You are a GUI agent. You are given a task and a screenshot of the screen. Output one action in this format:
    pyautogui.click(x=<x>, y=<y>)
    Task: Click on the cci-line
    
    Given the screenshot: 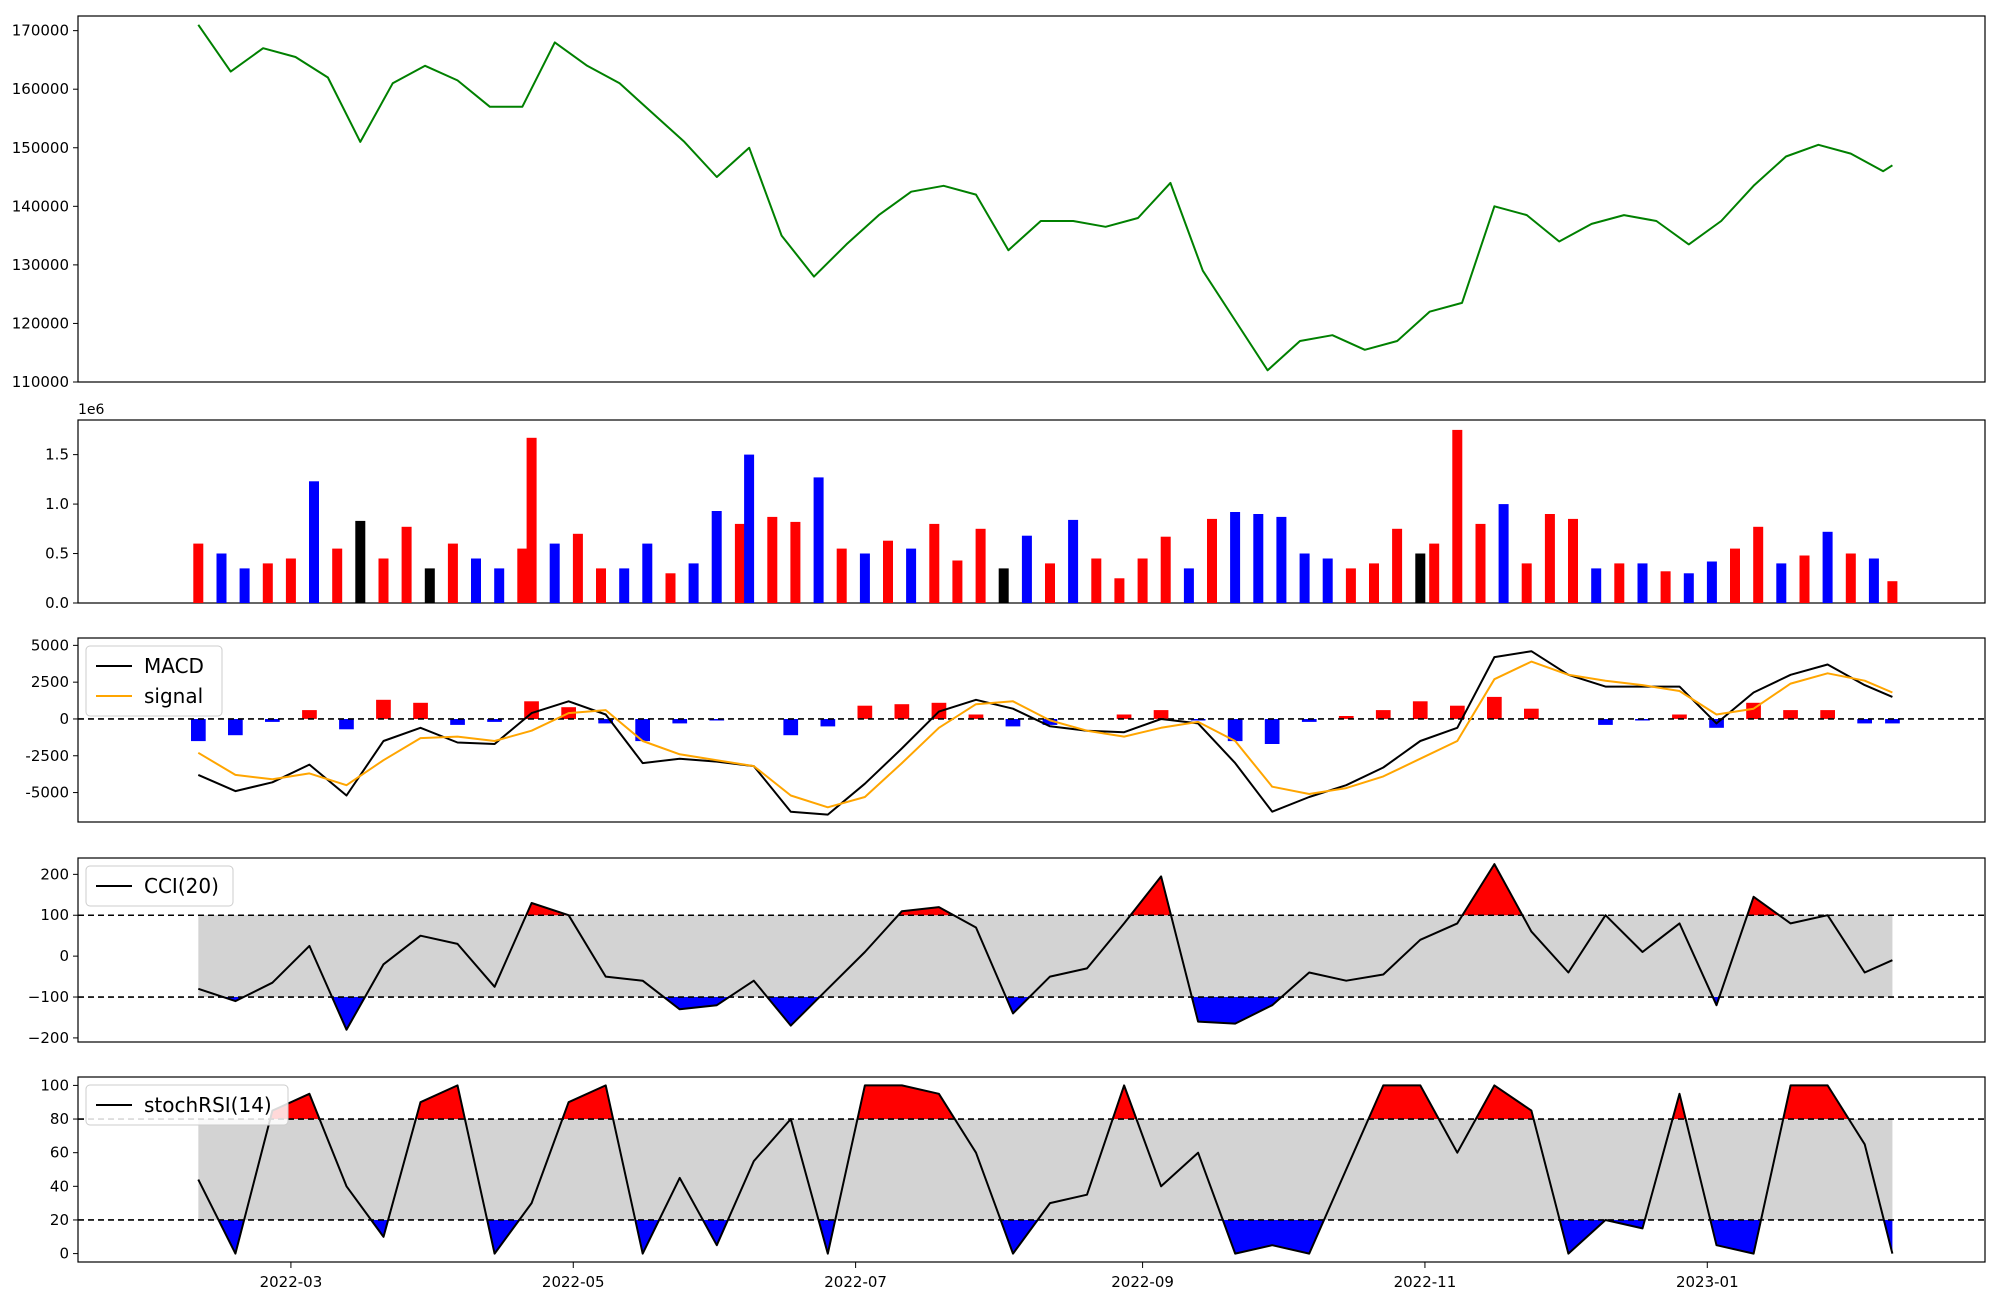 What is the action you would take?
    pyautogui.click(x=1045, y=947)
    